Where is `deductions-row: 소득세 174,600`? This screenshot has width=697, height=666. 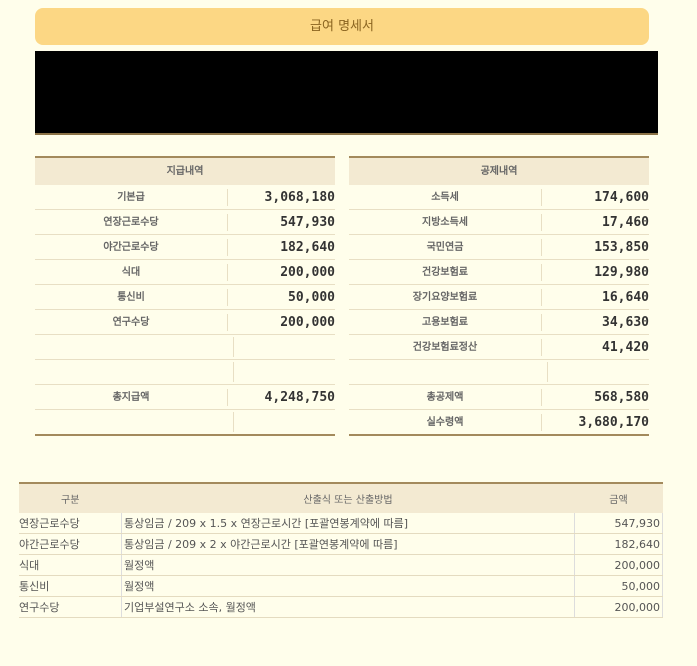 deductions-row: 소득세 174,600 is located at coordinates (499, 197).